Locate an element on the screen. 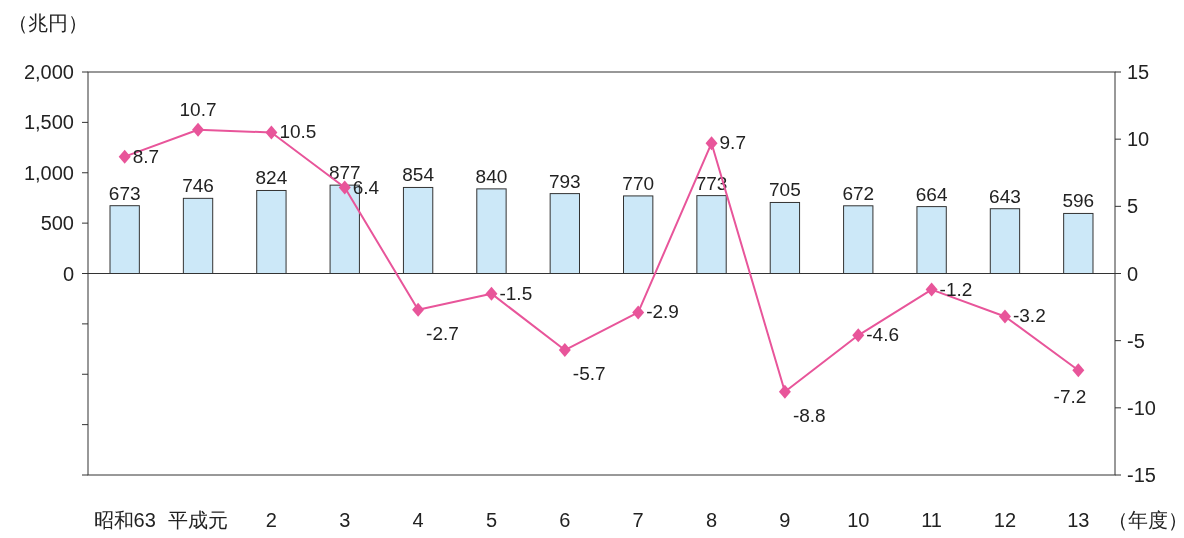  y-tick-label: 2,000 is located at coordinates (48, 72).